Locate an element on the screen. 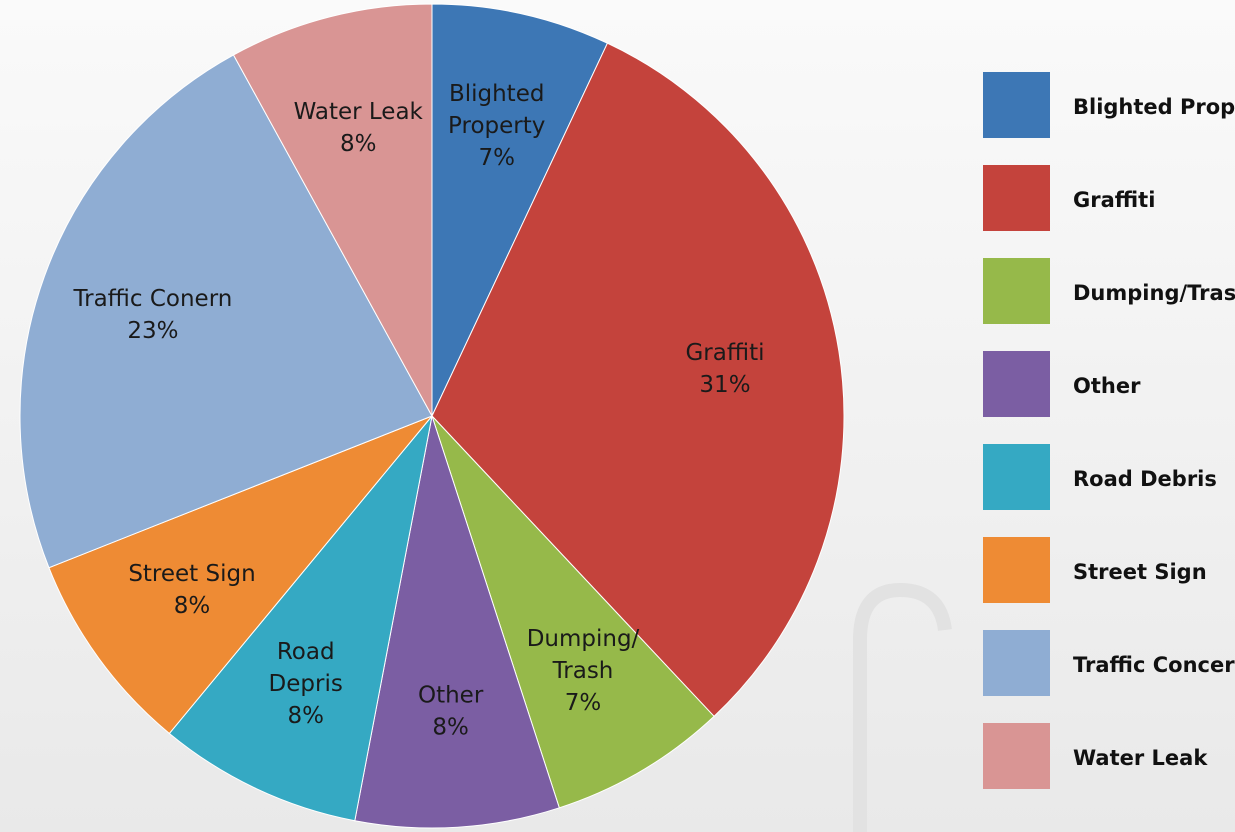 Image resolution: width=1235 pixels, height=832 pixels. slice-label: Graffiti is located at coordinates (724, 353).